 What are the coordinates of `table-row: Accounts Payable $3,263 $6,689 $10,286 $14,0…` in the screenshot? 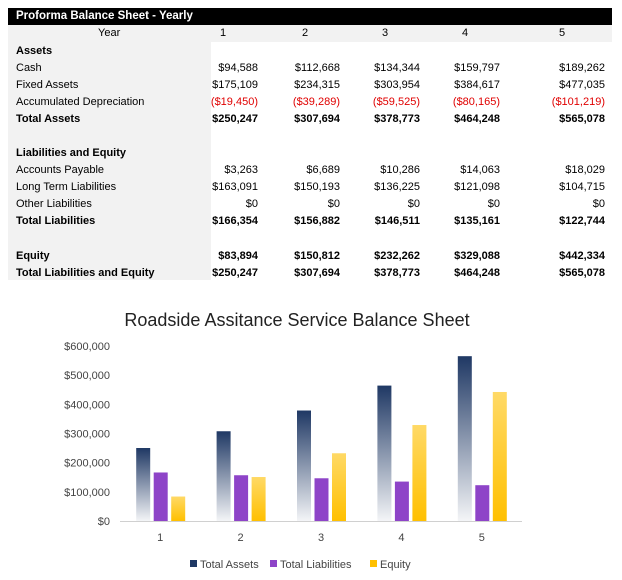 It's located at (310, 170).